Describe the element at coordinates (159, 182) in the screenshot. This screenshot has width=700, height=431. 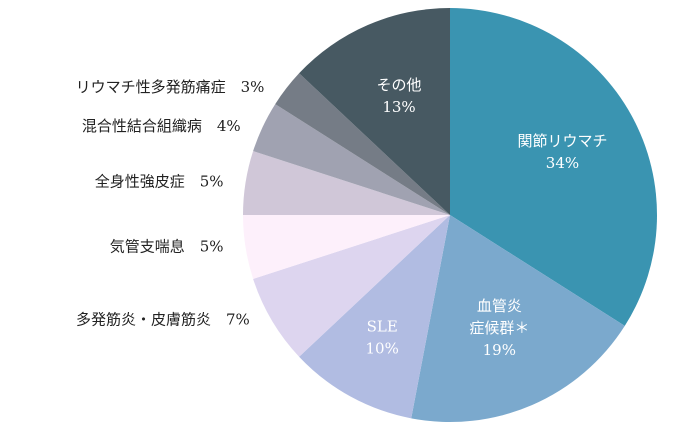
I see `slice-label-outside: 全身性強皮症 5%` at that location.